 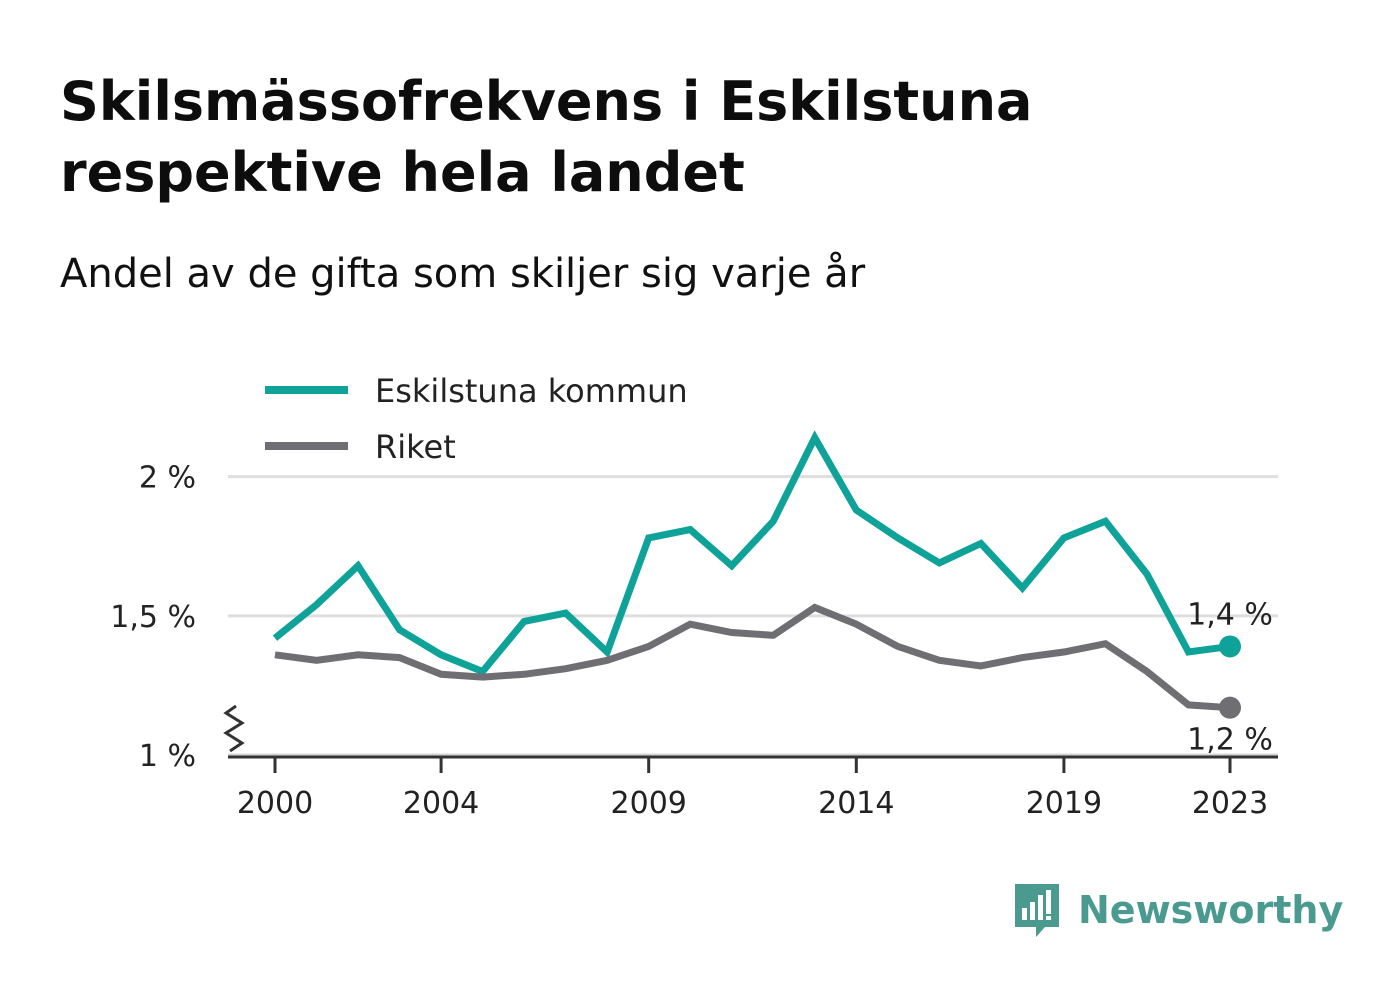 What do you see at coordinates (1230, 614) in the screenshot?
I see `series-end-label: 1,4 %` at bounding box center [1230, 614].